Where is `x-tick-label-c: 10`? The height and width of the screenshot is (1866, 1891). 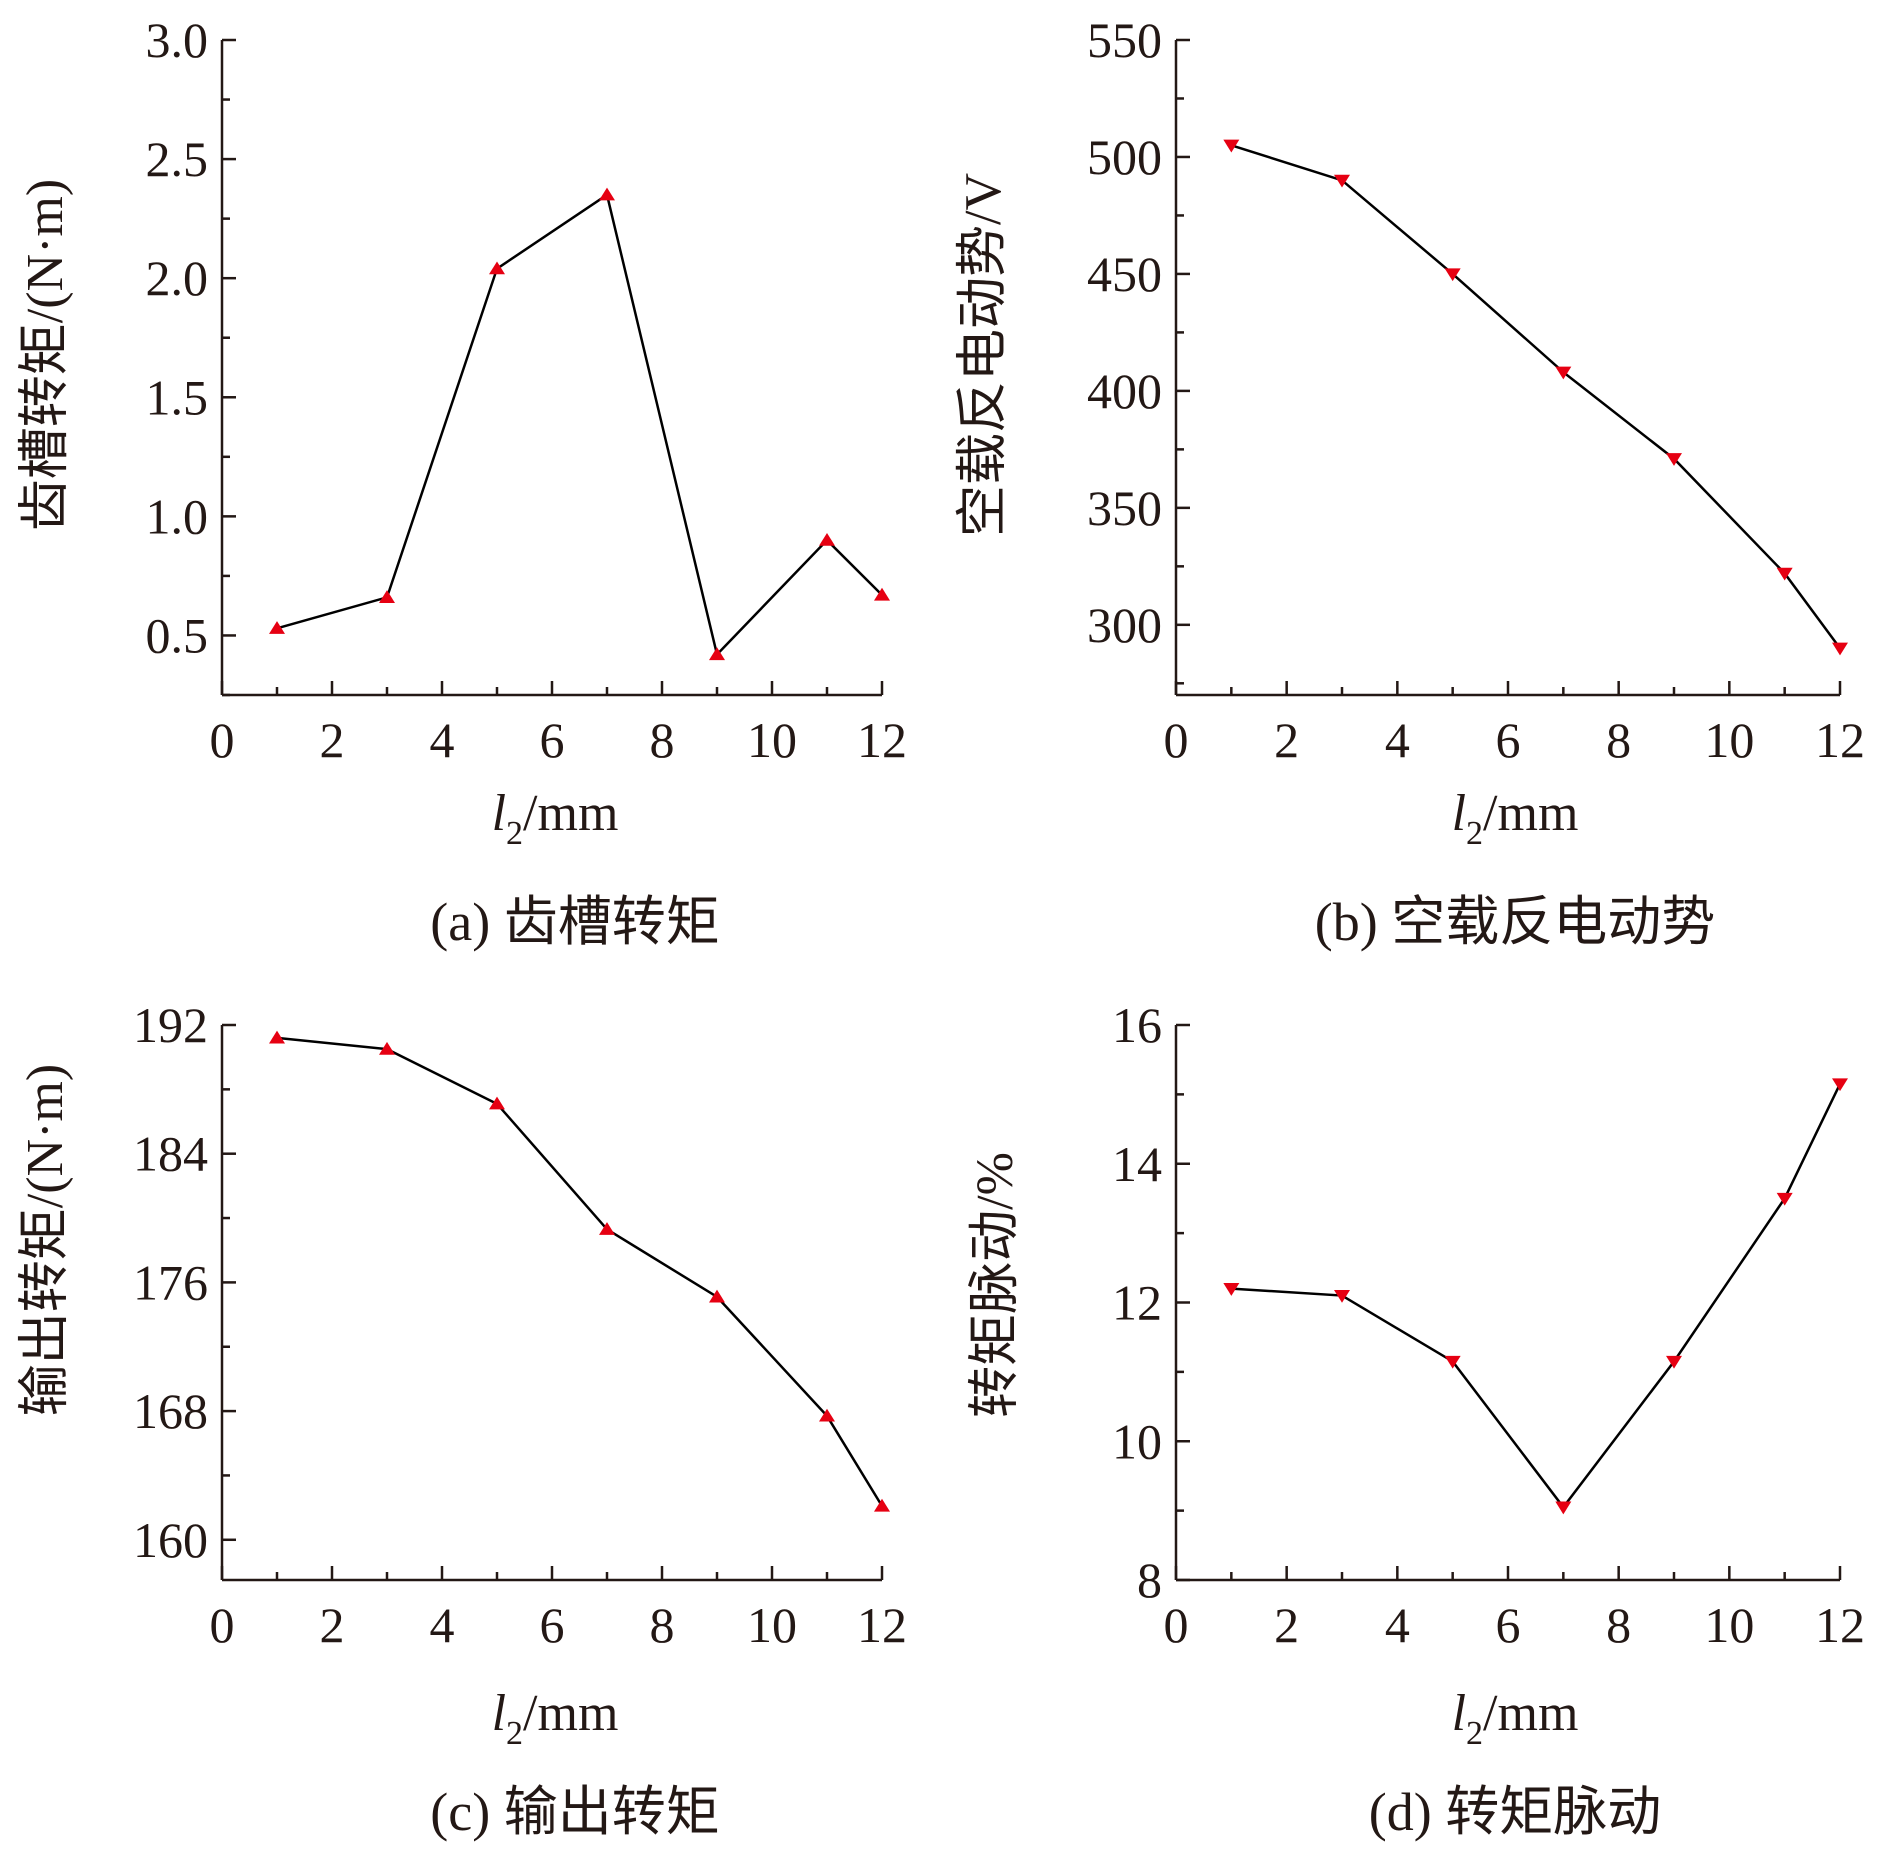
x-tick-label-c: 10 is located at coordinates (772, 1625).